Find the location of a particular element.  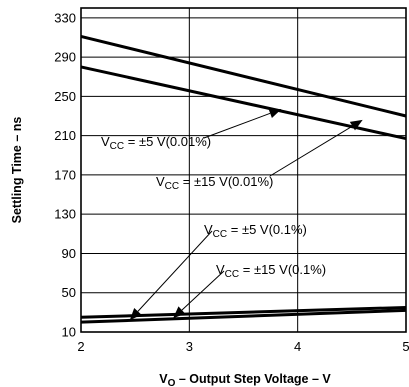

annotation-3: VCC = ±5 V(0.1%) is located at coordinates (218, 271).